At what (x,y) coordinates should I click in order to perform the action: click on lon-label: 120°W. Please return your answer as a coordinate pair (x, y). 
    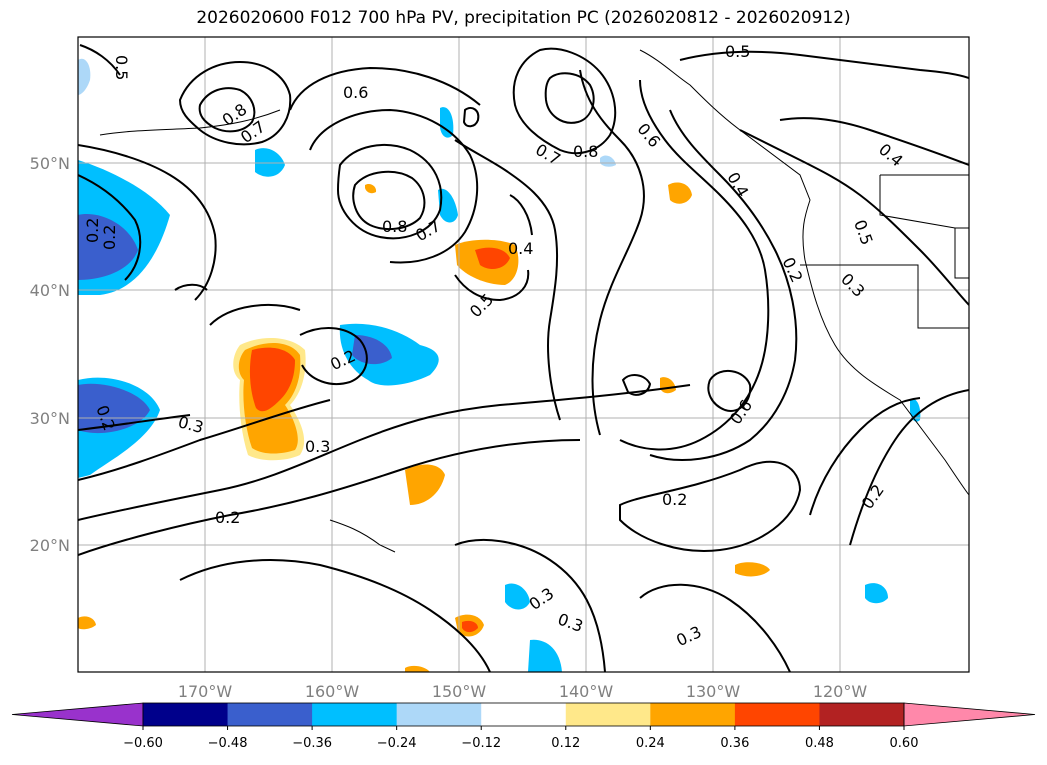
    Looking at the image, I should click on (840, 691).